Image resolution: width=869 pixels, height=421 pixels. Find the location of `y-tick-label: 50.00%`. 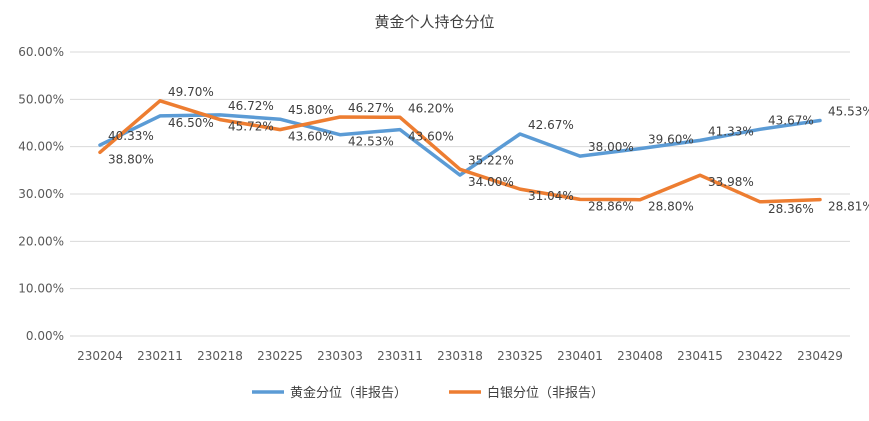

y-tick-label: 50.00% is located at coordinates (41, 99).